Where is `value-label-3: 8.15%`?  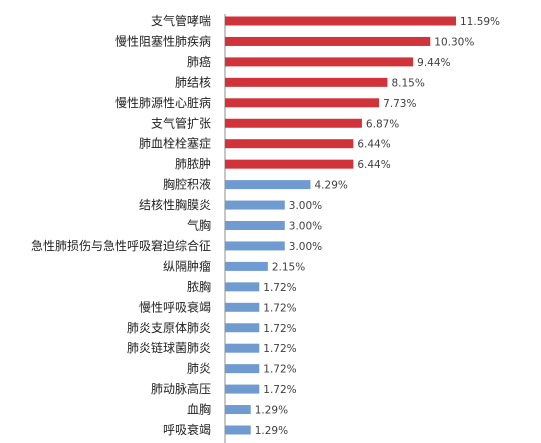 value-label-3: 8.15% is located at coordinates (407, 83).